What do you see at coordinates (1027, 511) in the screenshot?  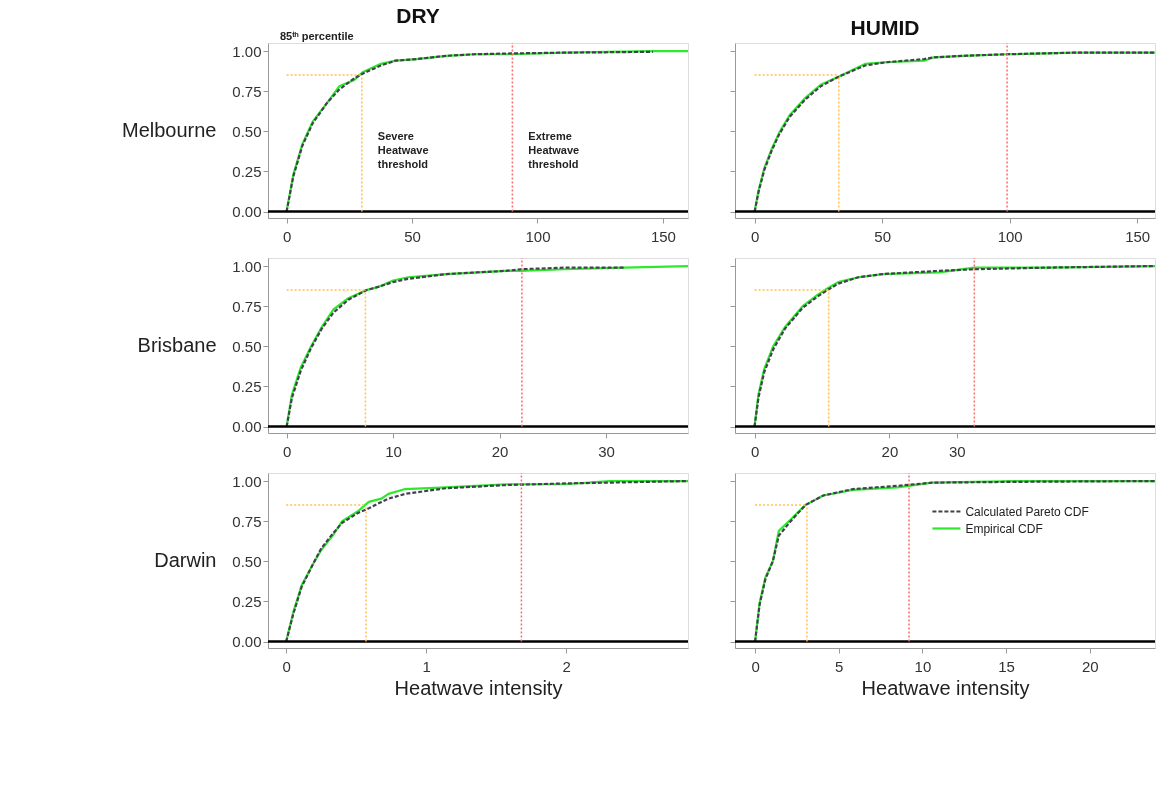 I see `legend-label: Calculated Pareto CDF` at bounding box center [1027, 511].